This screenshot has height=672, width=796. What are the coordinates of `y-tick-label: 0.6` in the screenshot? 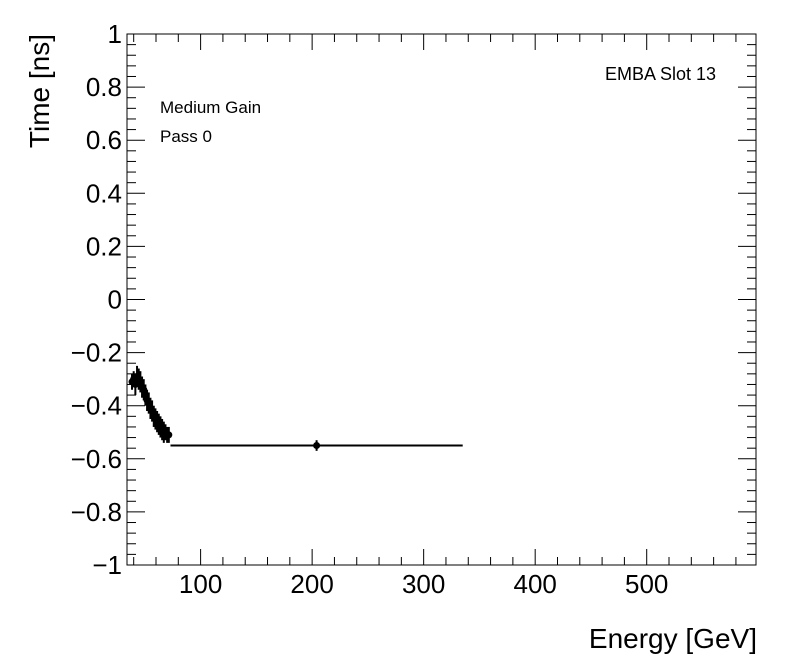 It's located at (104, 140).